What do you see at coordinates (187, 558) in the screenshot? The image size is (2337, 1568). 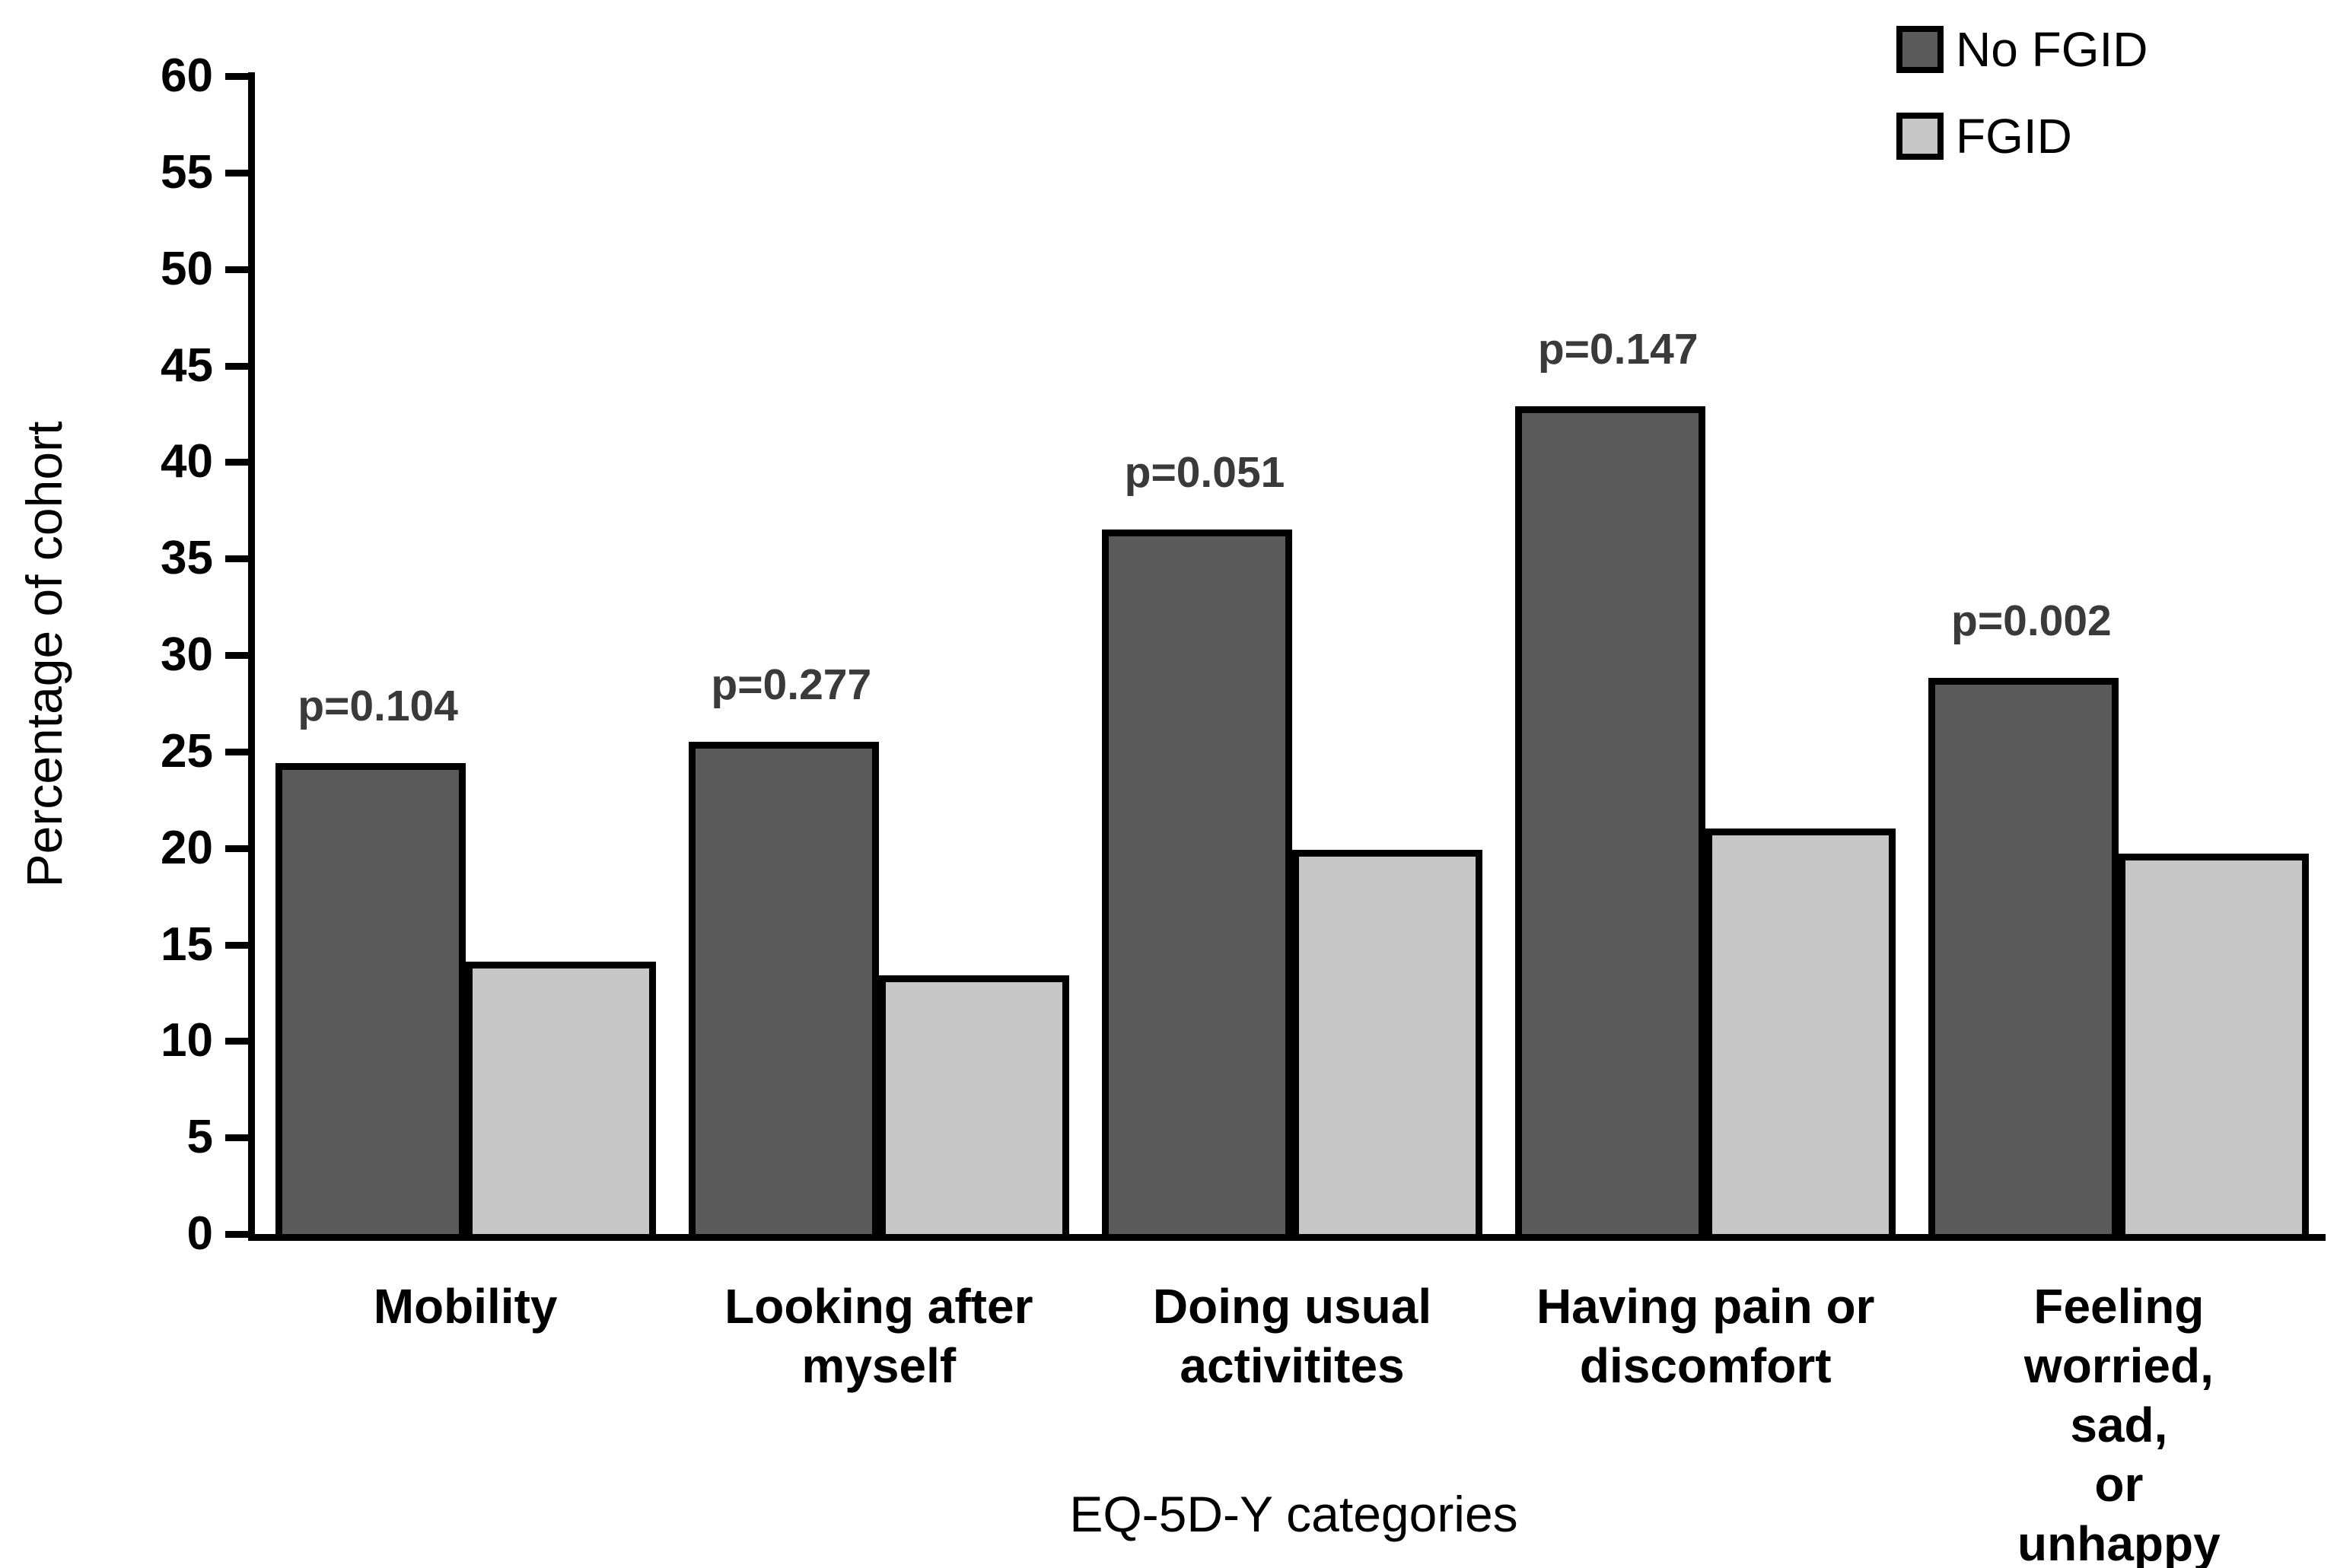 I see `y-tick-label: 35` at bounding box center [187, 558].